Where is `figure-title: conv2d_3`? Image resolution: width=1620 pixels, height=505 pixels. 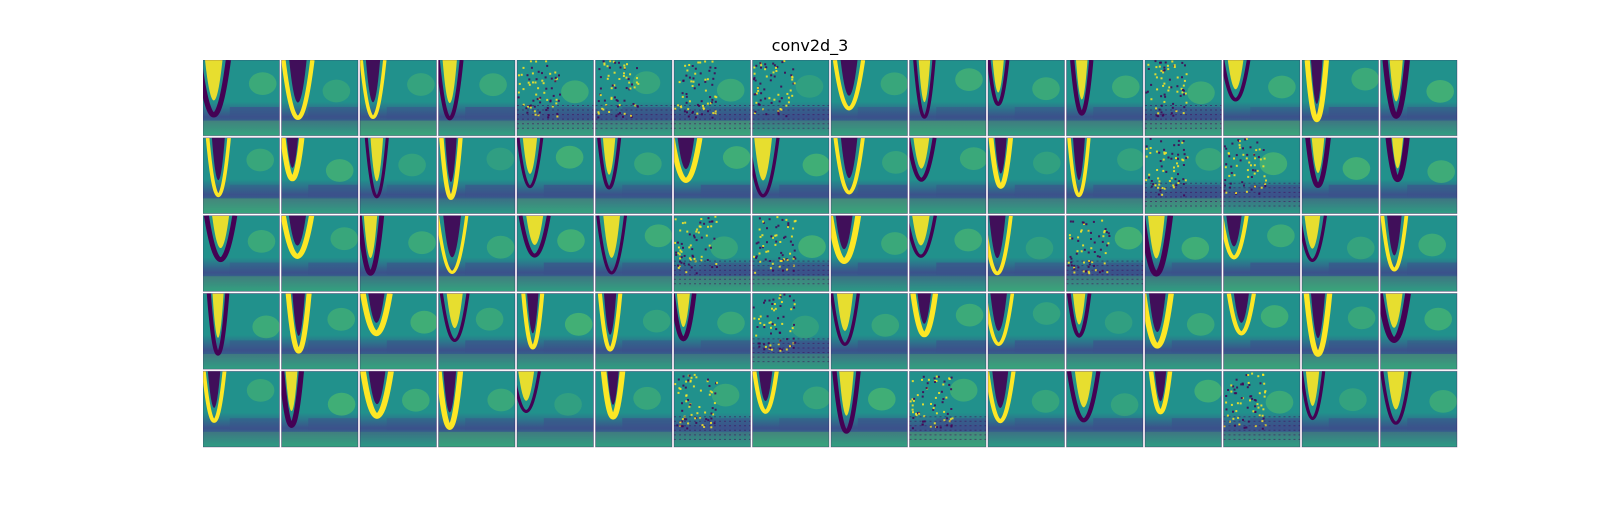 figure-title: conv2d_3 is located at coordinates (810, 45).